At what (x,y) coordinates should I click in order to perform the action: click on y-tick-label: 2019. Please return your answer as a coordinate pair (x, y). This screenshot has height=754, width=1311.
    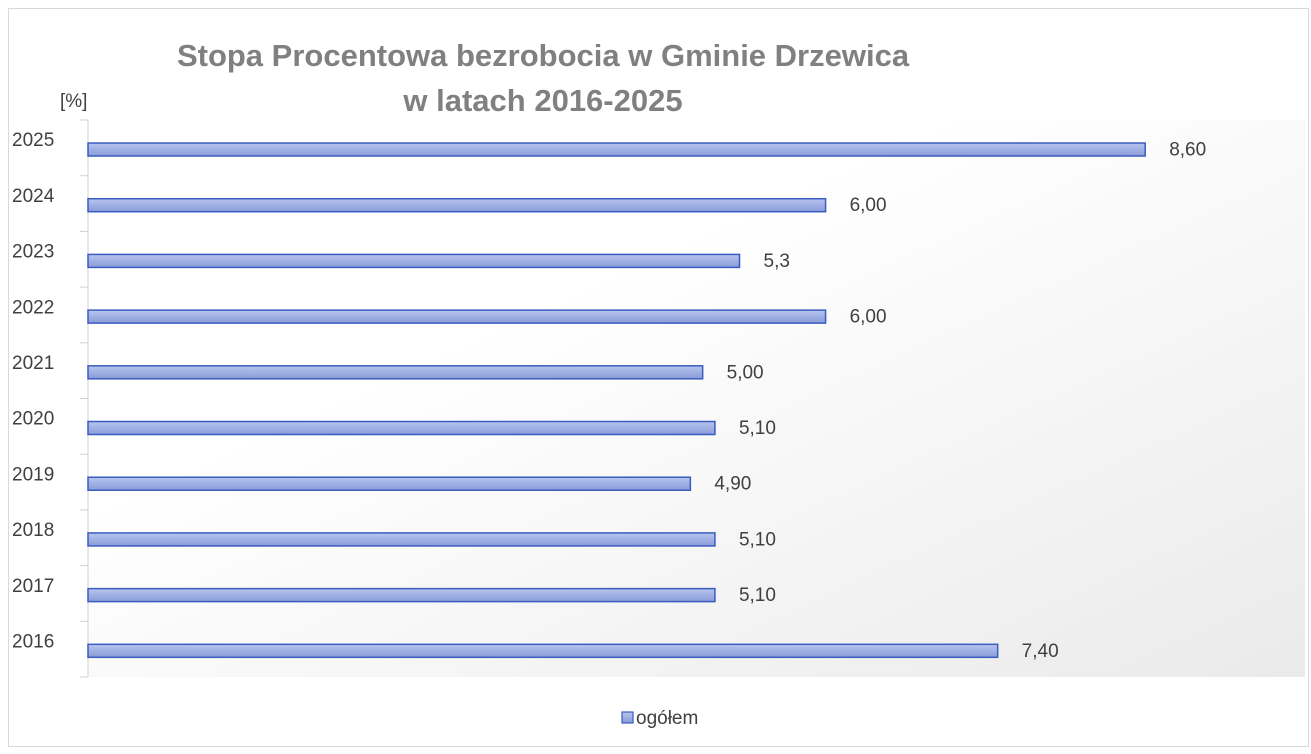
    Looking at the image, I should click on (33, 474).